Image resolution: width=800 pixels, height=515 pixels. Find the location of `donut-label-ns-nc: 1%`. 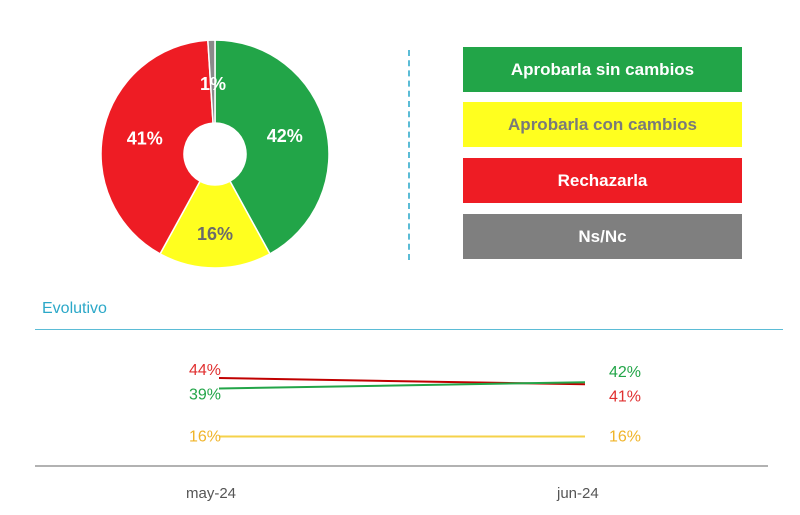

donut-label-ns-nc: 1% is located at coordinates (213, 84).